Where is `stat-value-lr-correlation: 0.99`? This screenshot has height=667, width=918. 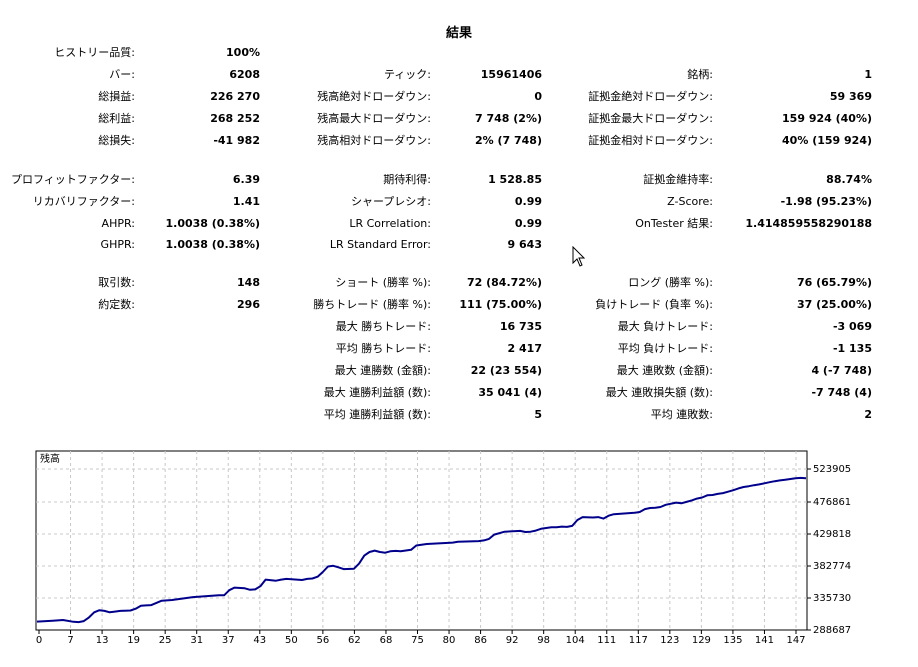
stat-value-lr-correlation: 0.99 is located at coordinates (528, 223).